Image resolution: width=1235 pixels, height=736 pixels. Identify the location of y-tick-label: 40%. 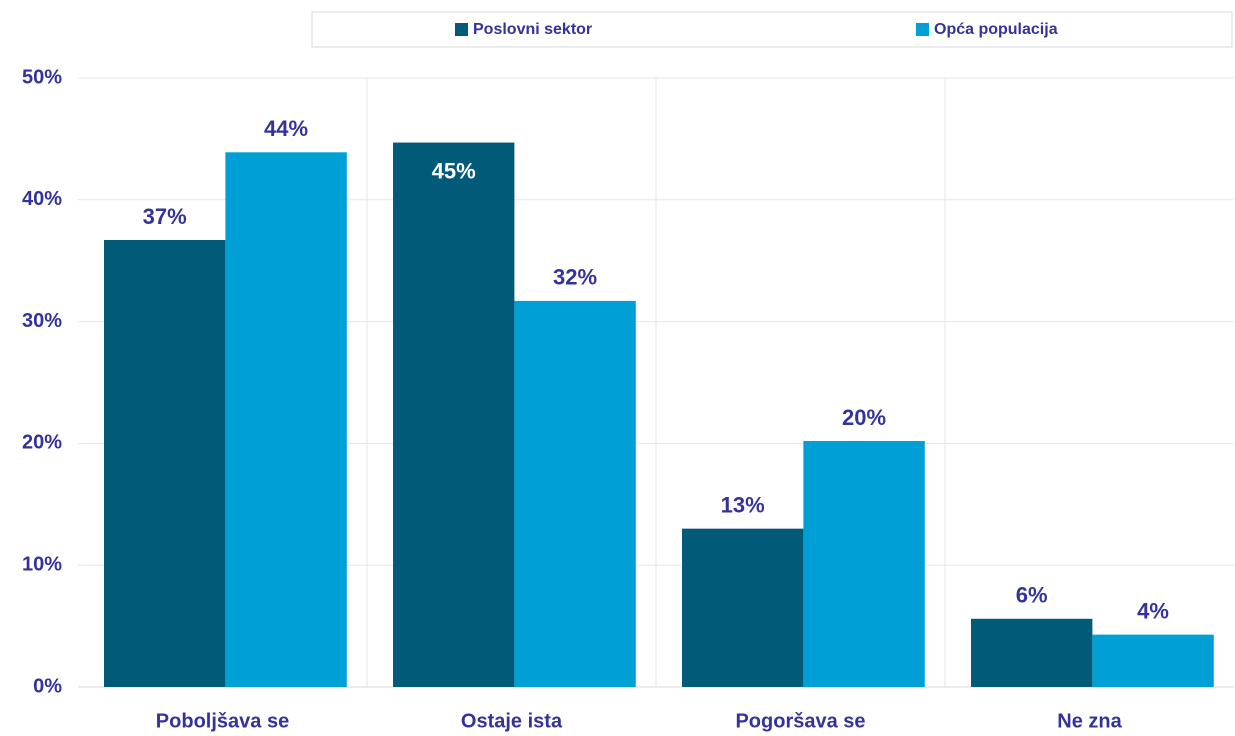
(42, 199).